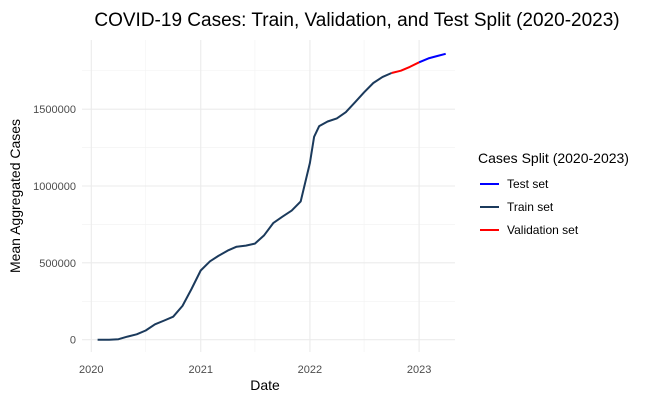 The image size is (650, 405). Describe the element at coordinates (310, 370) in the screenshot. I see `x-tick-label: 2022` at that location.